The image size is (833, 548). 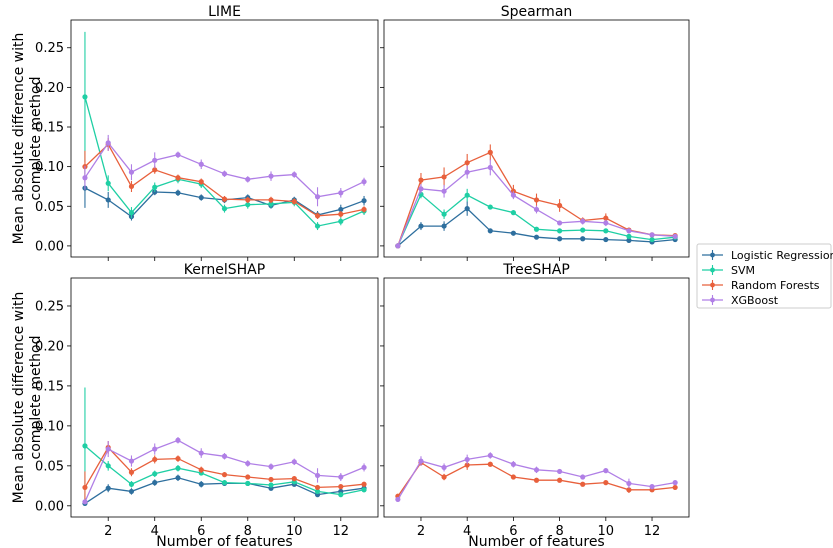 What do you see at coordinates (224, 270) in the screenshot?
I see `panel-title: KernelSHAP` at bounding box center [224, 270].